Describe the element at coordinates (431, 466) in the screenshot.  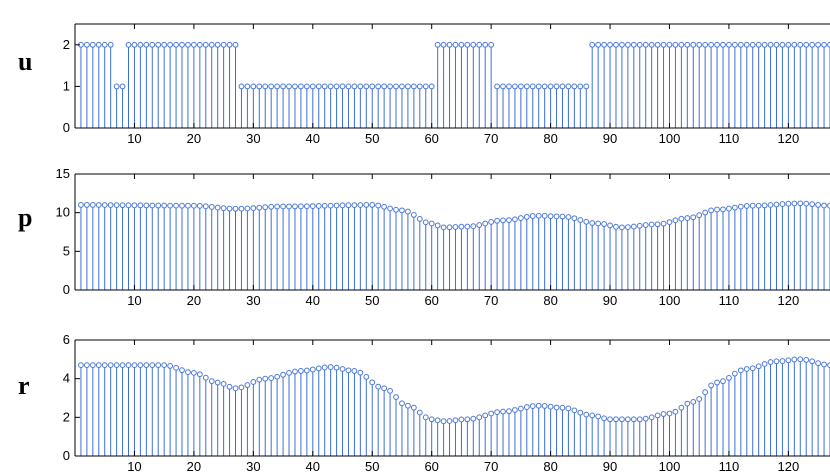
I see `x-tick-label: 60` at that location.